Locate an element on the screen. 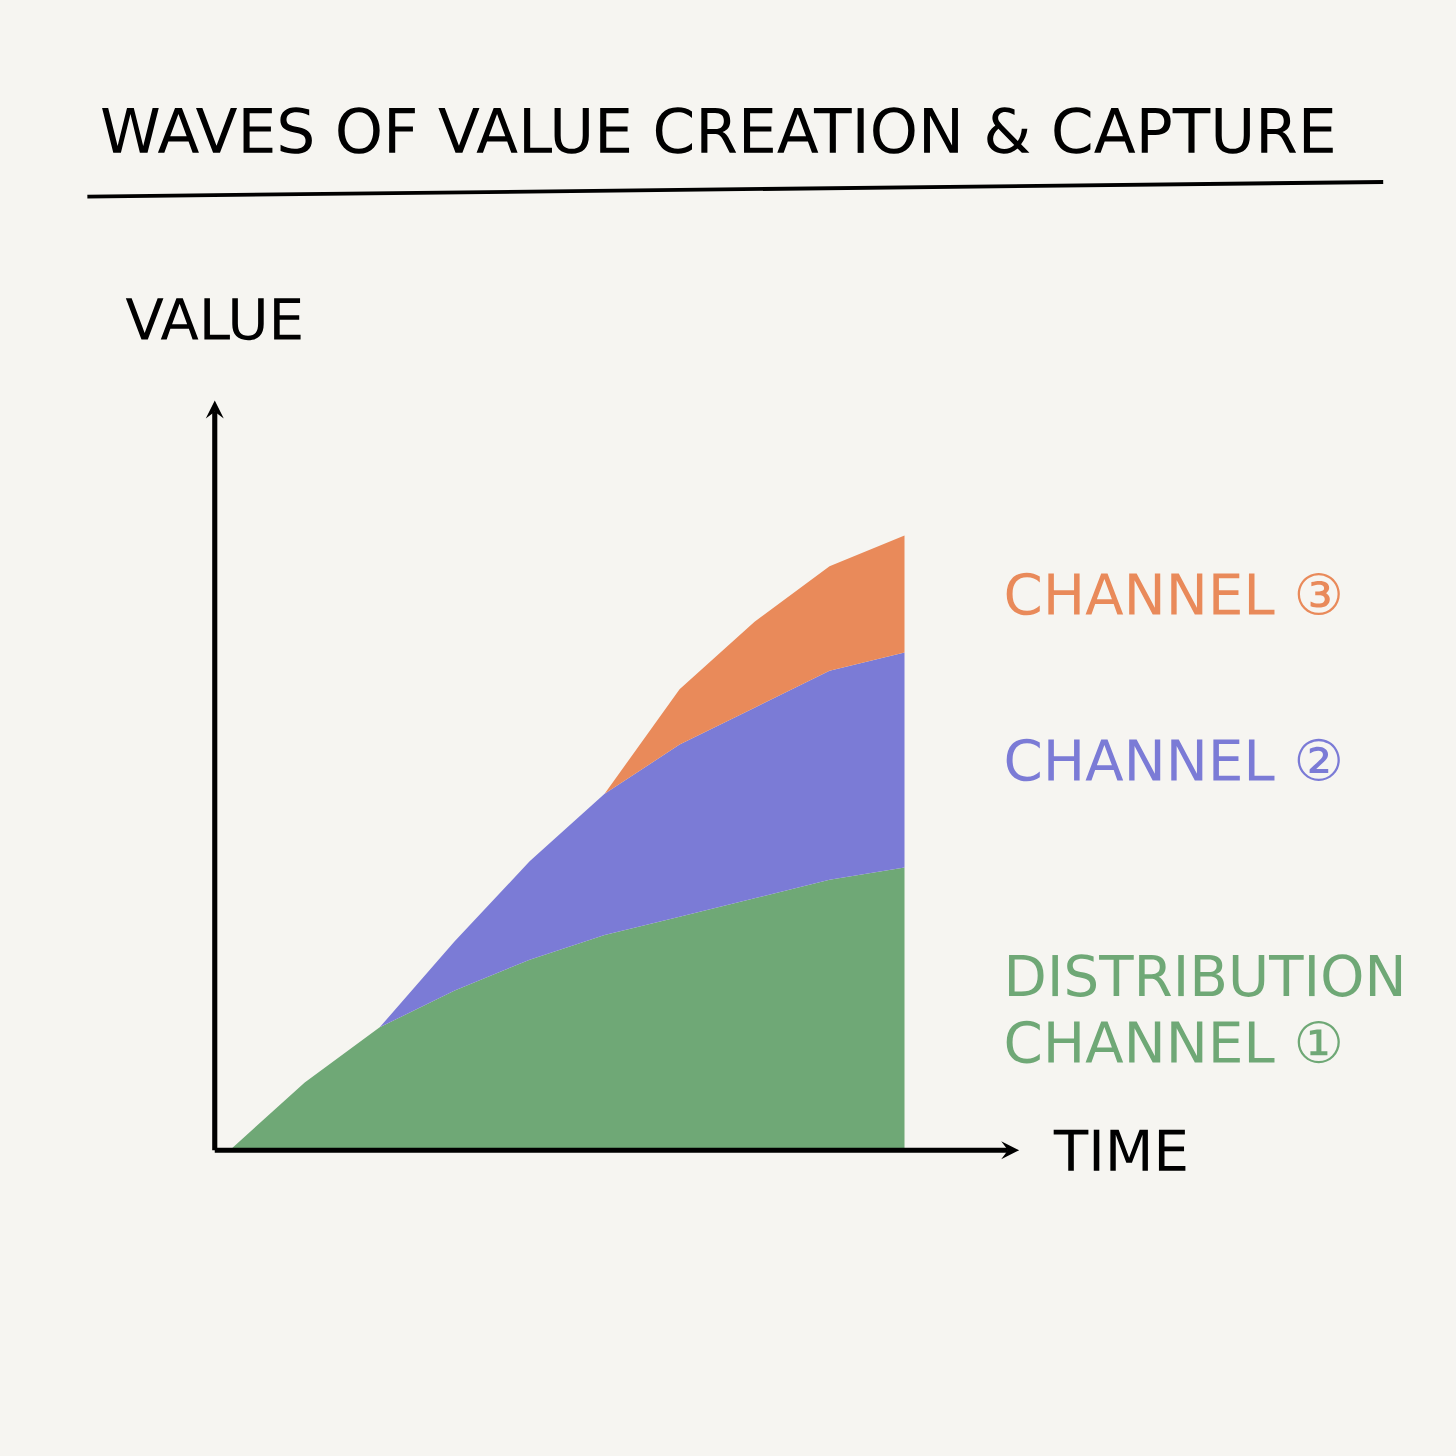 This screenshot has height=1456, width=1456. y-axis-title: VALUE is located at coordinates (213, 319).